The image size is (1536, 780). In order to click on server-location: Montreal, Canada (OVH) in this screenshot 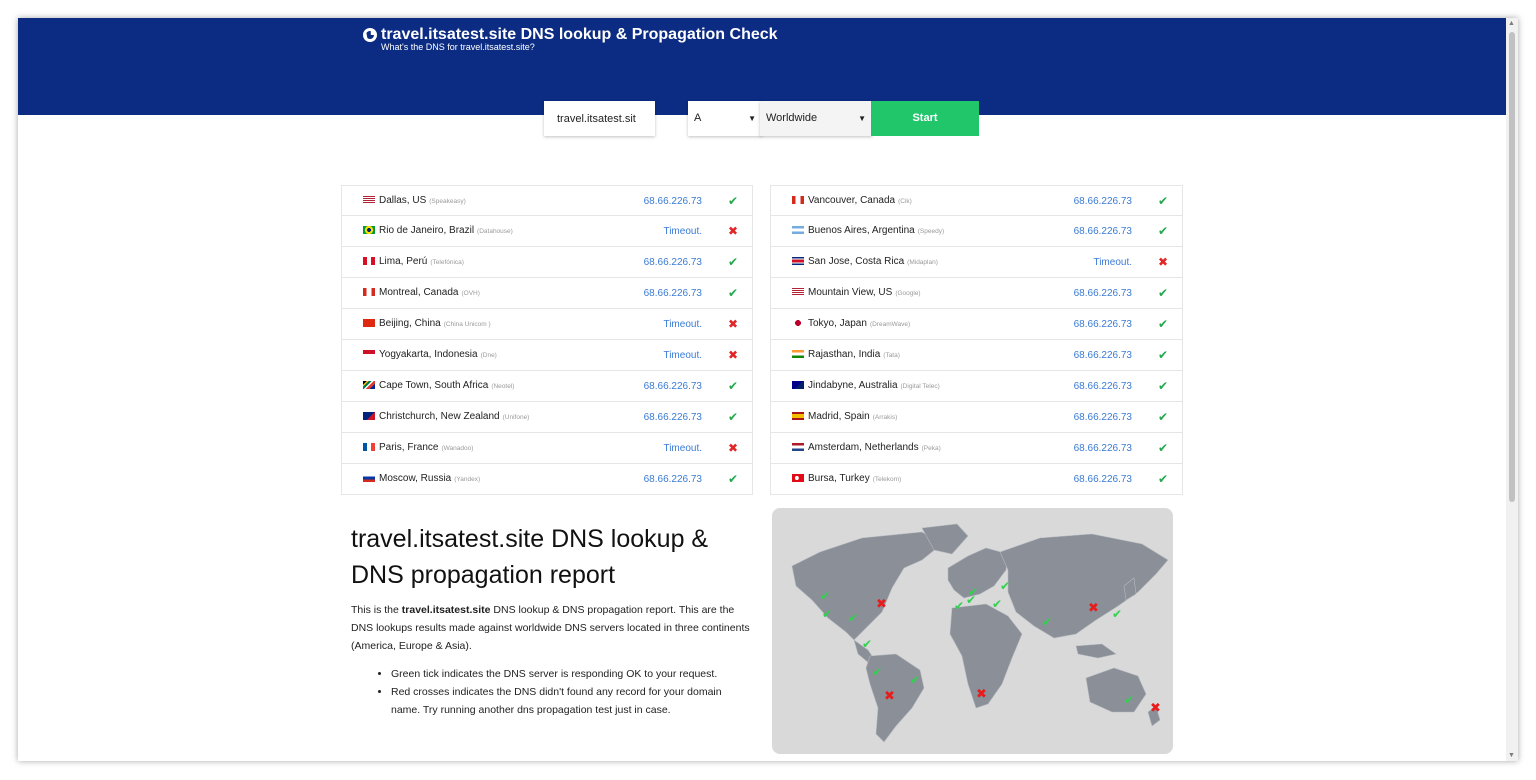, I will do `click(429, 292)`.